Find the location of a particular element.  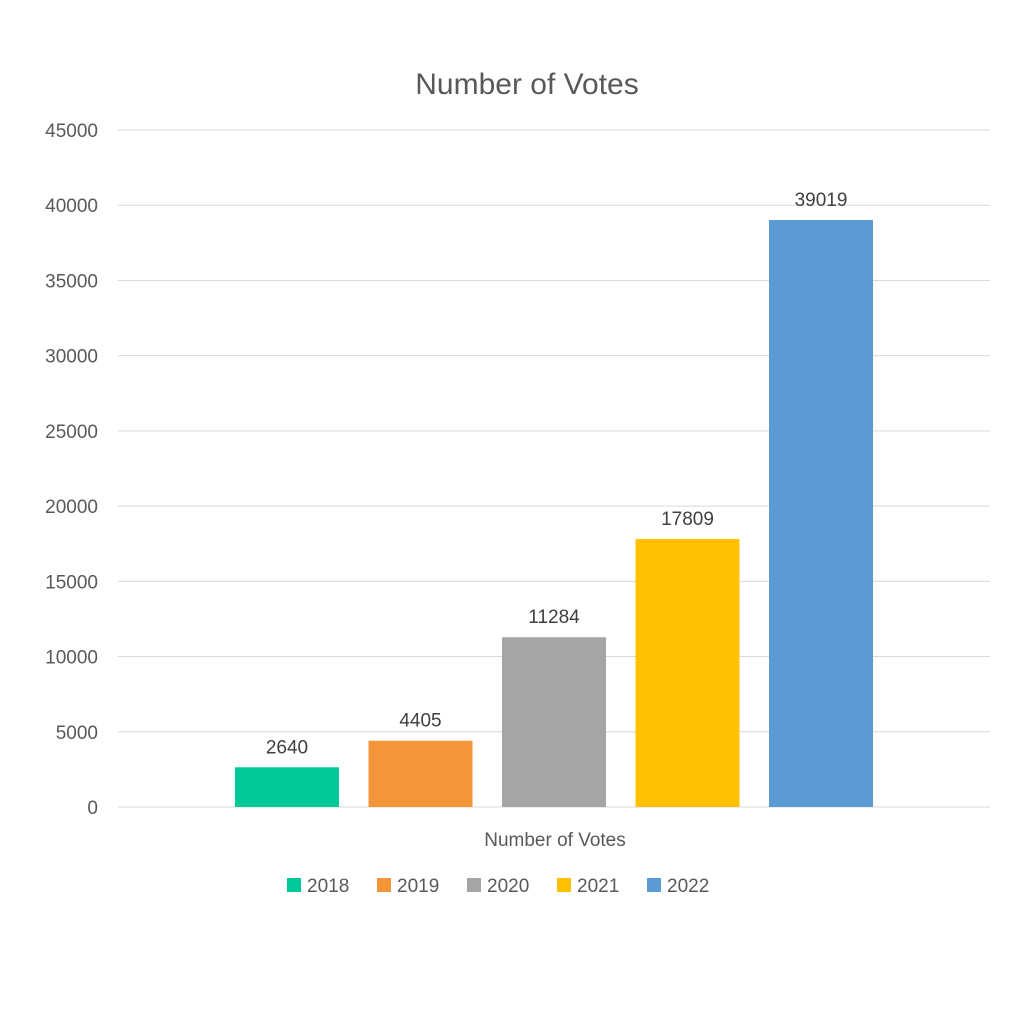

bar-2021 is located at coordinates (687, 673).